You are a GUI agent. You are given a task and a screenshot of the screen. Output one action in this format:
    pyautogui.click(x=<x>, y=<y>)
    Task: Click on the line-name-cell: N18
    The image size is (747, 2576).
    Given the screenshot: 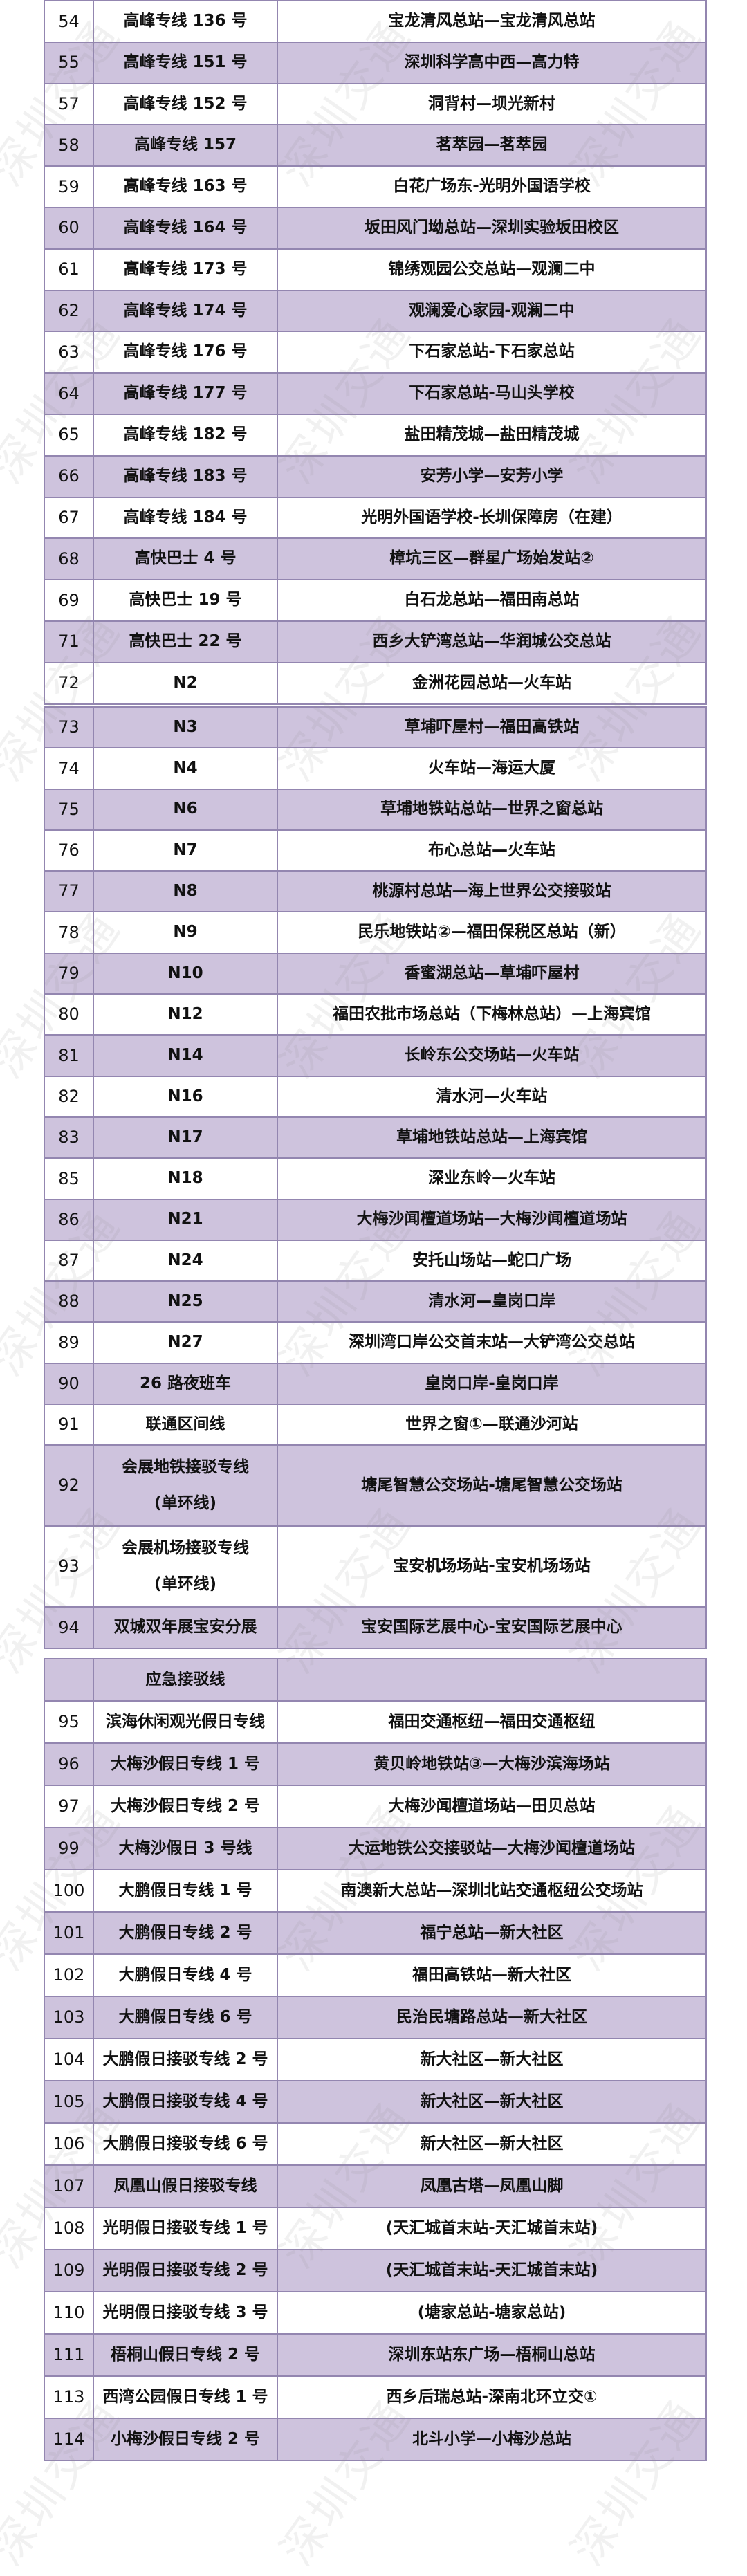 What is the action you would take?
    pyautogui.click(x=185, y=1178)
    